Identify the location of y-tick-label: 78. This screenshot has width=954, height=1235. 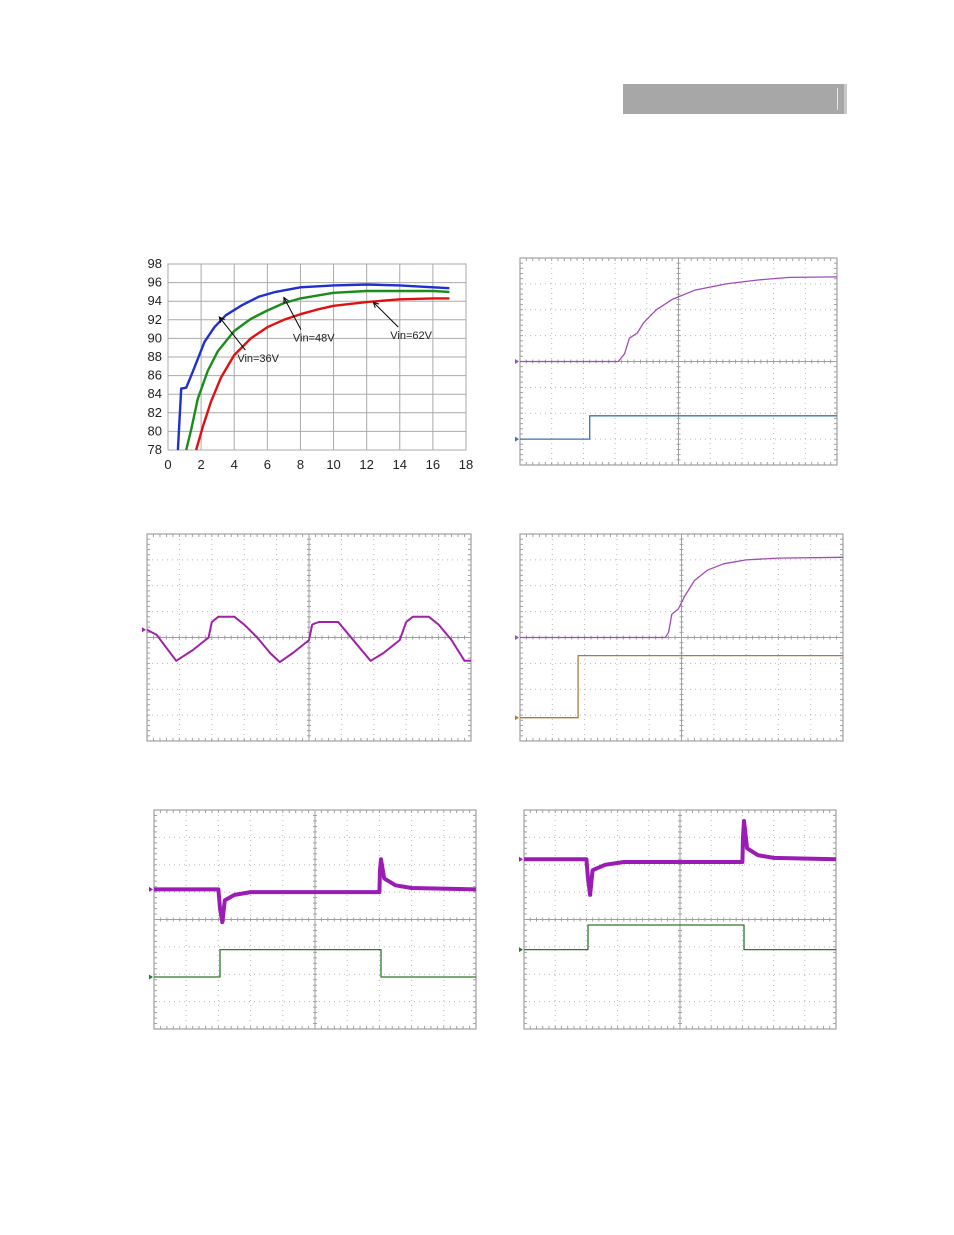
(155, 449).